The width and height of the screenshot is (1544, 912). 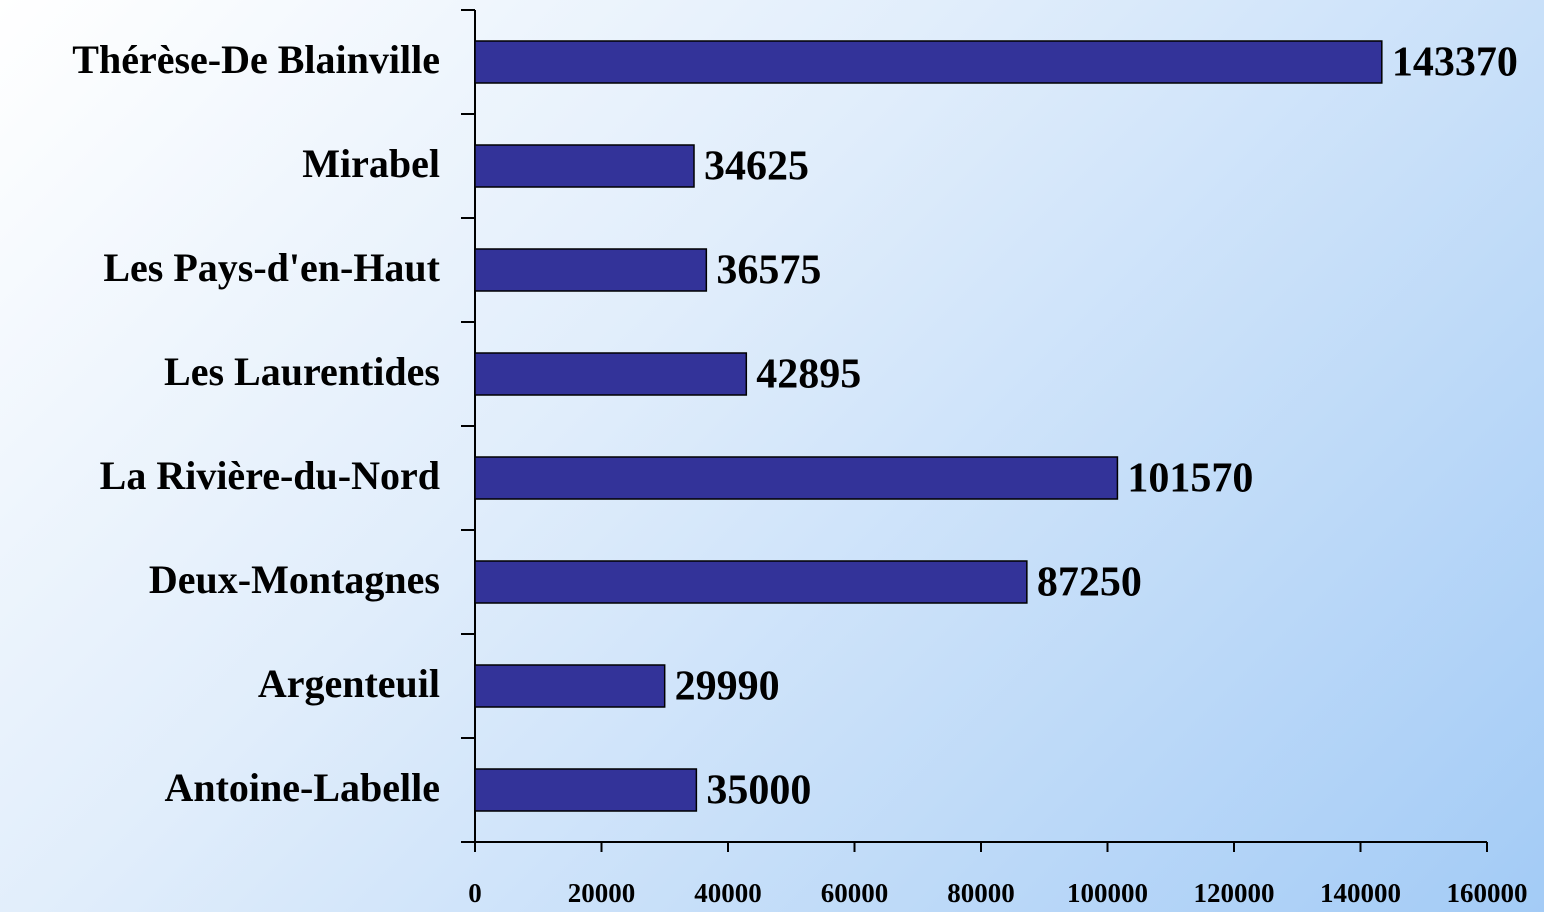 What do you see at coordinates (475, 893) in the screenshot?
I see `x-tick-label: 0` at bounding box center [475, 893].